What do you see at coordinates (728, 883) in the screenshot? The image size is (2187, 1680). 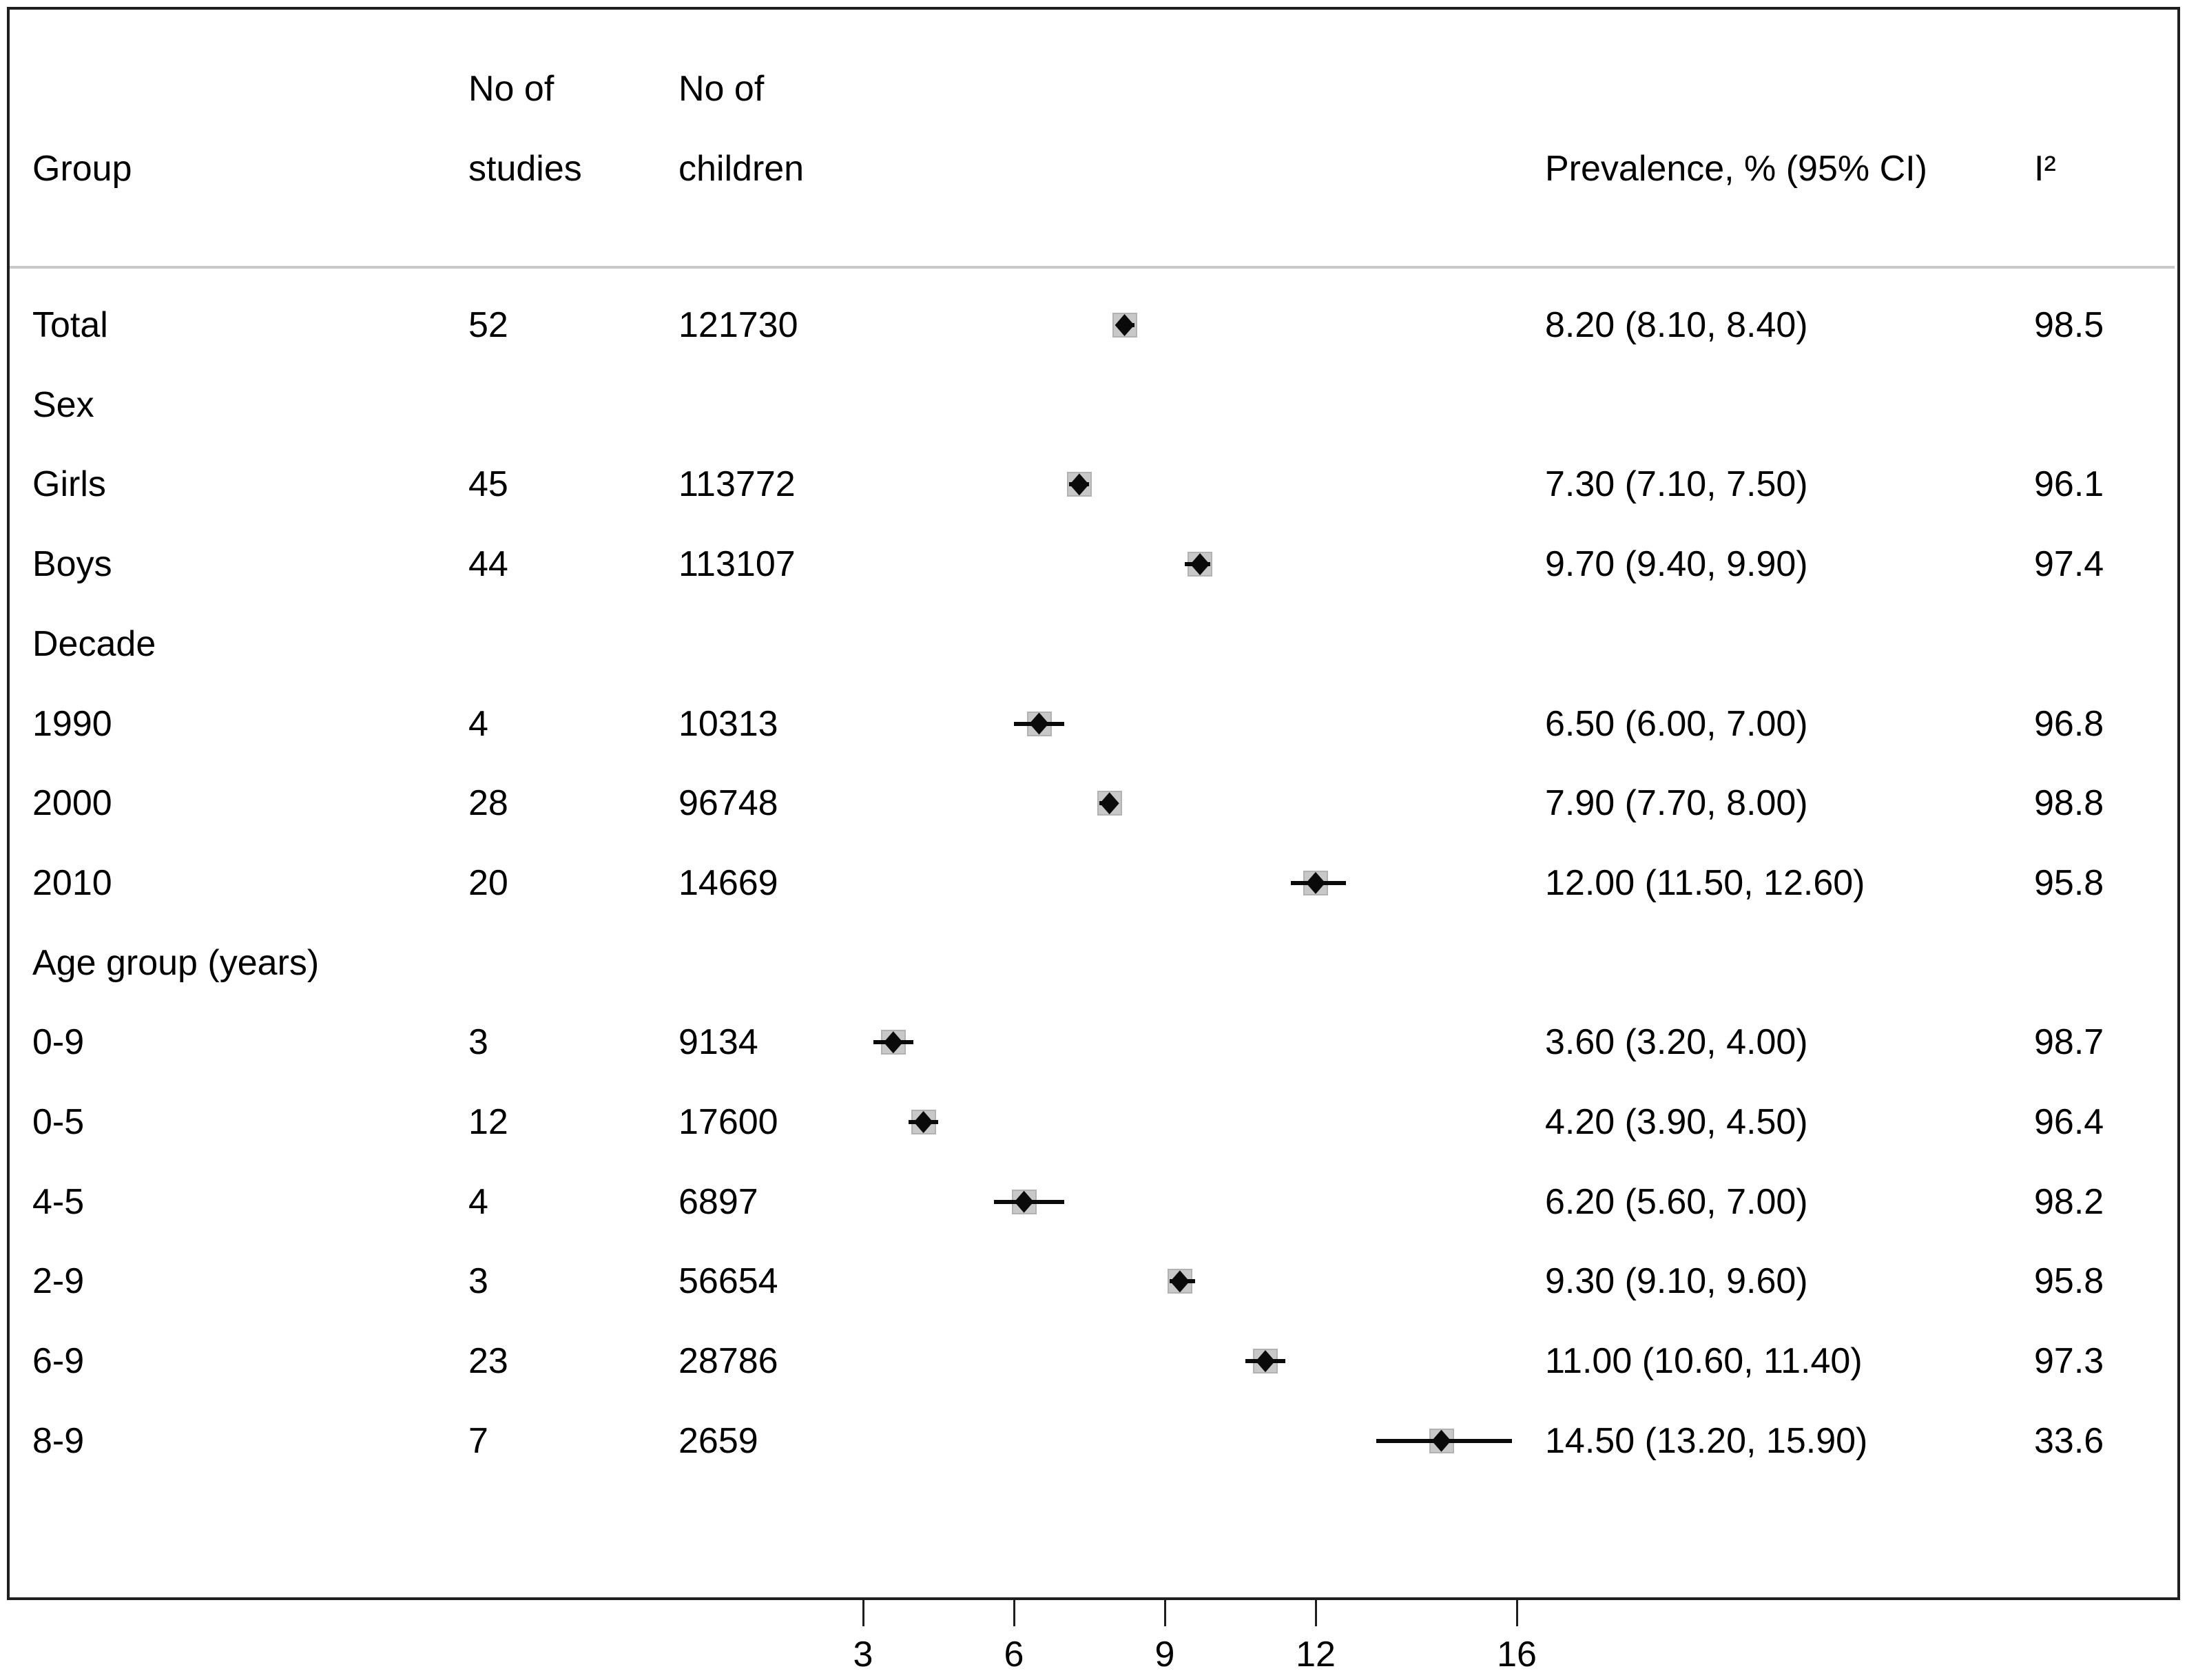 I see `row-children-cell: 14669` at bounding box center [728, 883].